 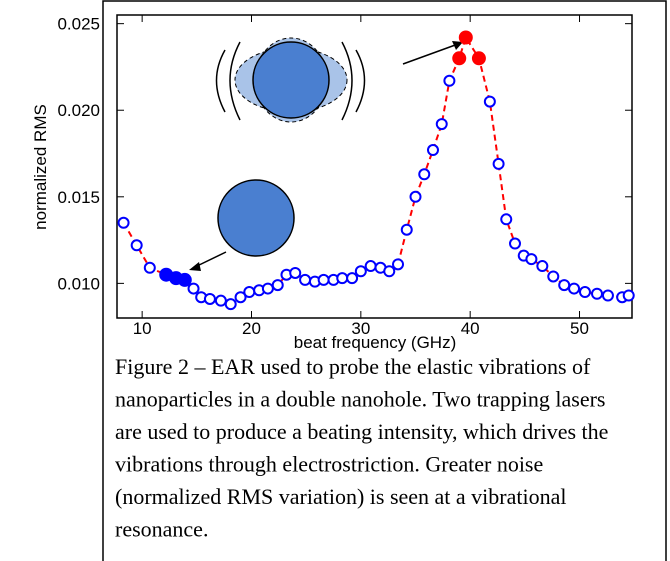 What do you see at coordinates (78, 197) in the screenshot?
I see `y-tick-label: 0.015` at bounding box center [78, 197].